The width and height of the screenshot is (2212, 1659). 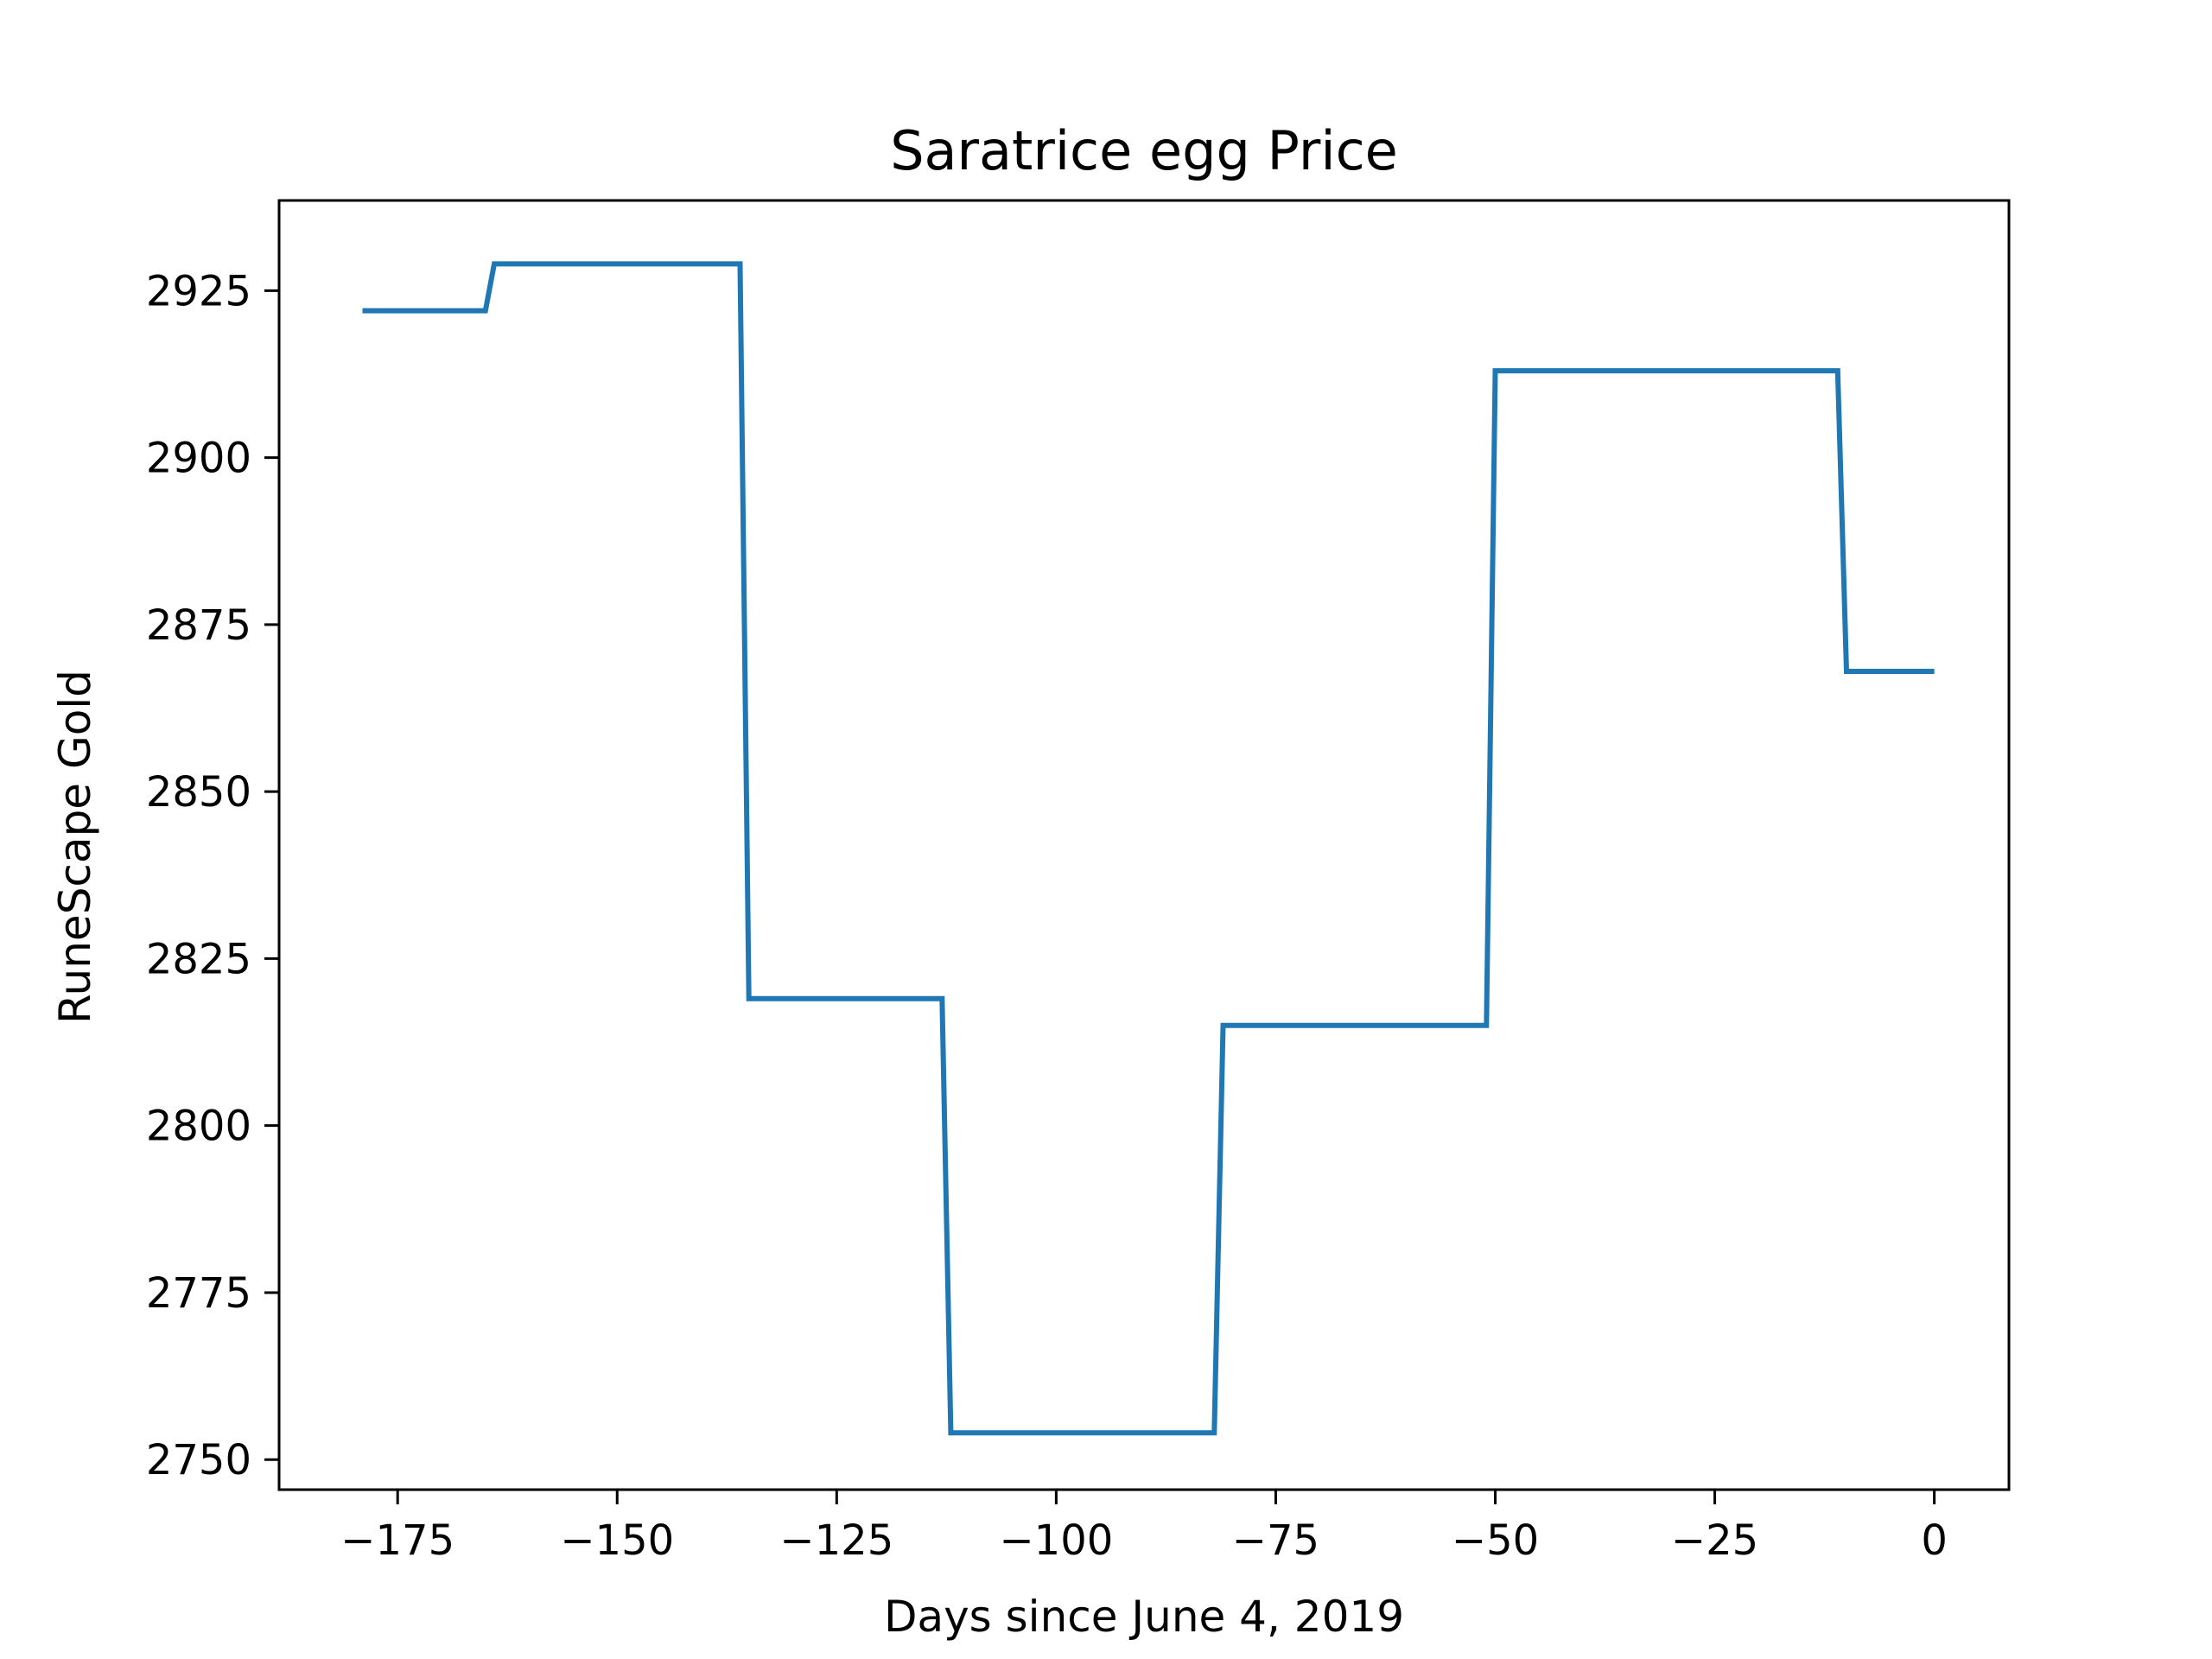 I want to click on chart-title: Saratrice egg Price, so click(x=1144, y=150).